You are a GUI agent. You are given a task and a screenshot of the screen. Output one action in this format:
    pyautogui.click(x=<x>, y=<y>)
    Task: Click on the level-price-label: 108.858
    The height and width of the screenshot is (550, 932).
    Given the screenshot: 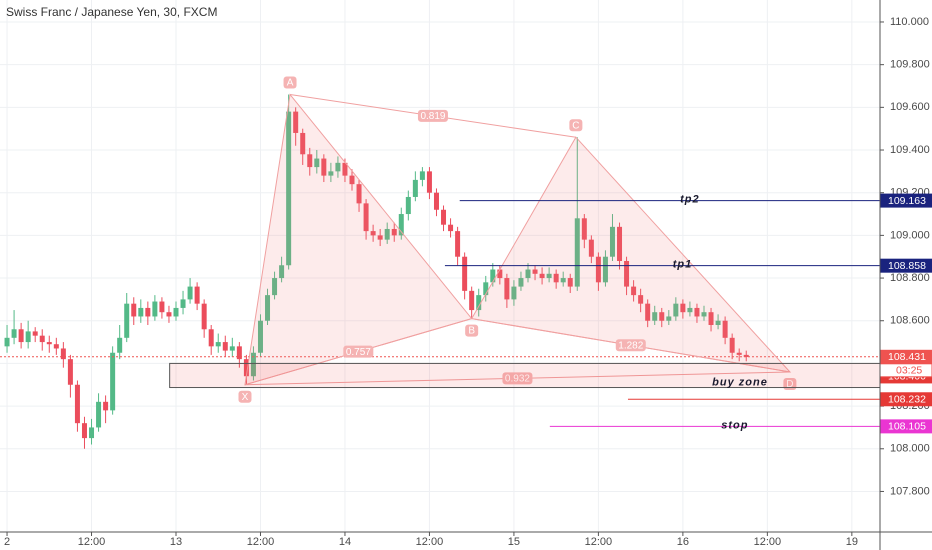 What is the action you would take?
    pyautogui.click(x=907, y=266)
    